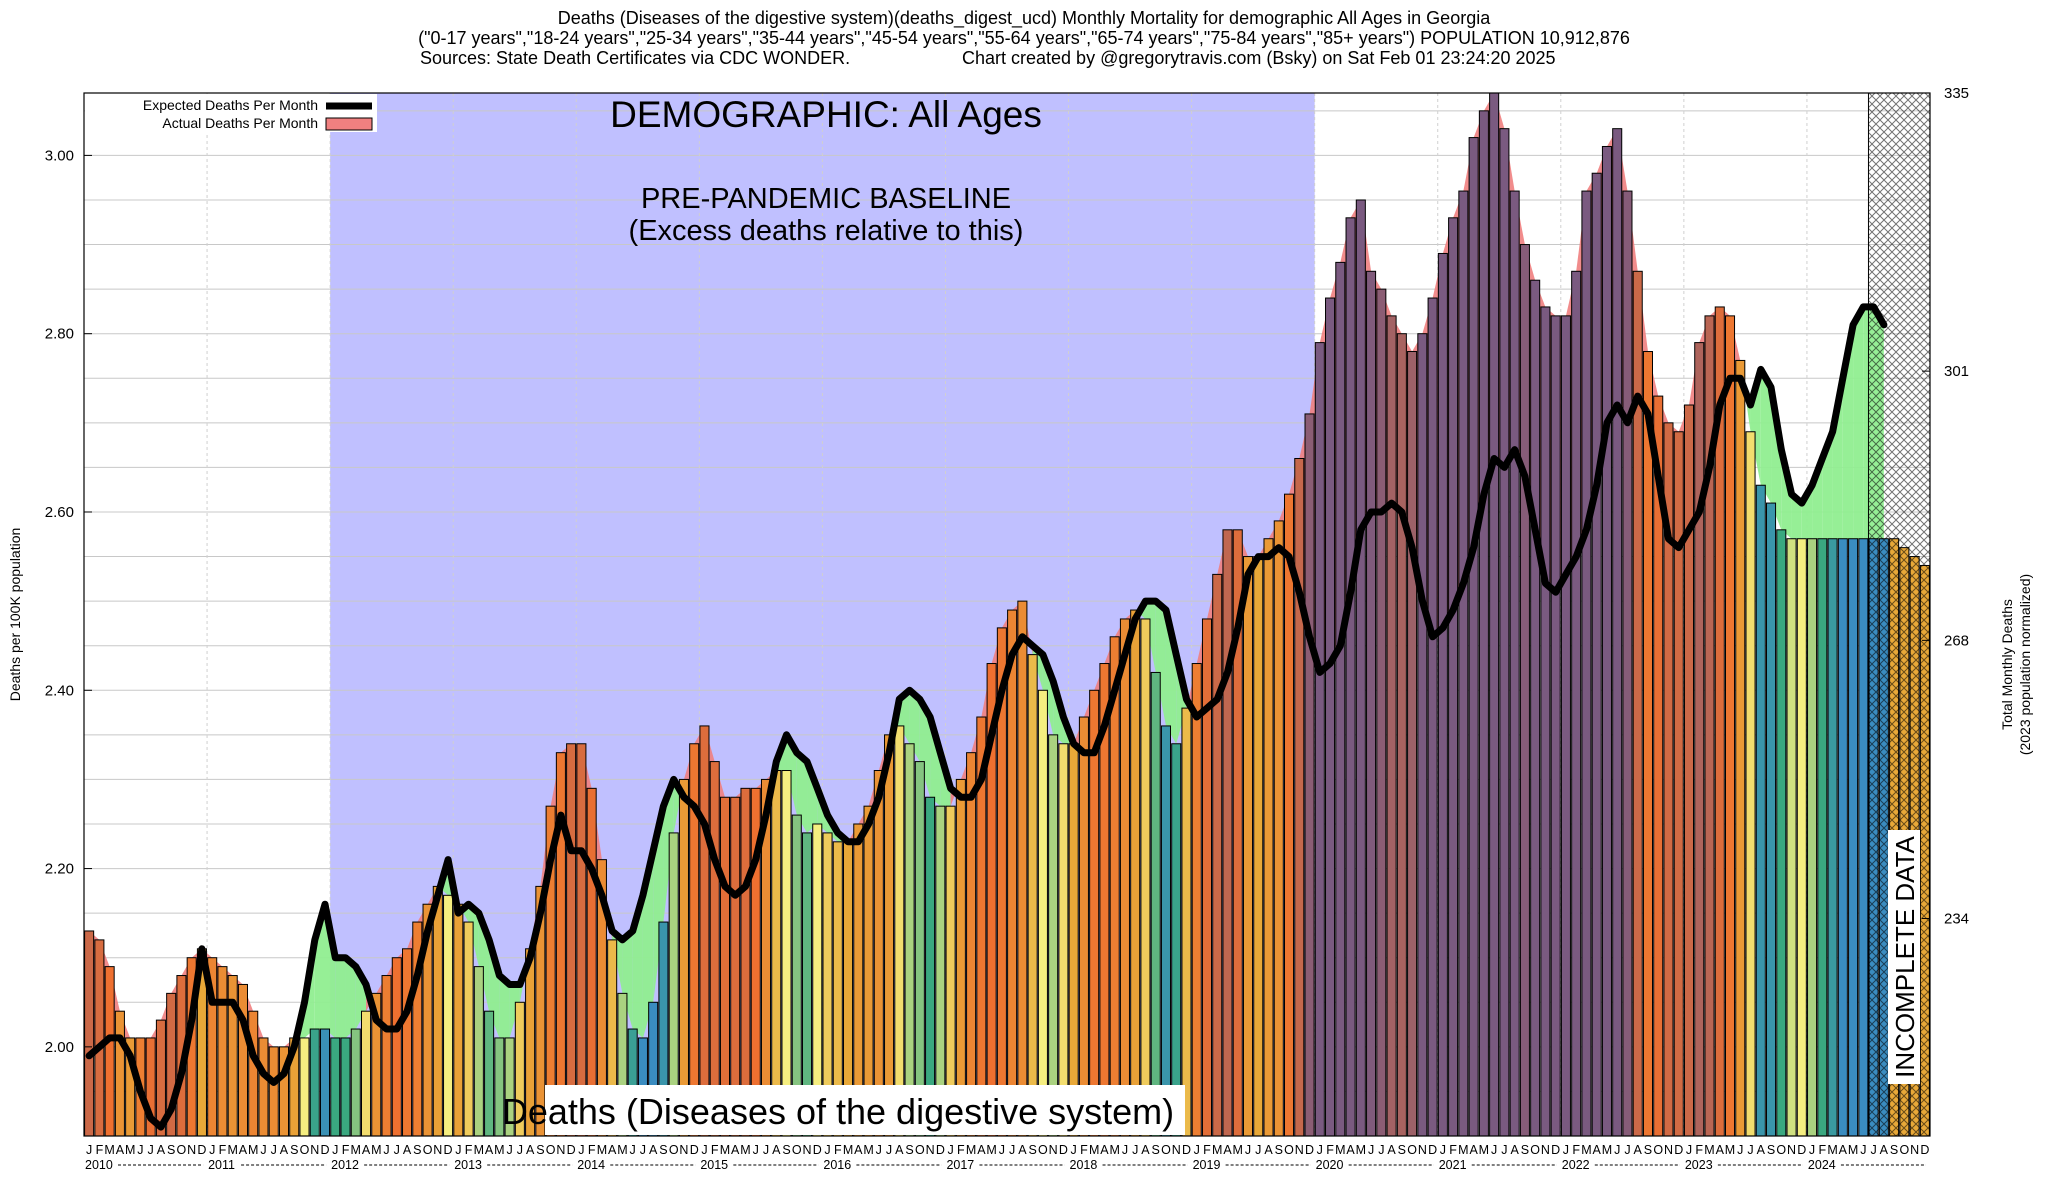  What do you see at coordinates (826, 199) in the screenshot?
I see `baseline-label-line1: PRE-PANDEMIC BASELINE` at bounding box center [826, 199].